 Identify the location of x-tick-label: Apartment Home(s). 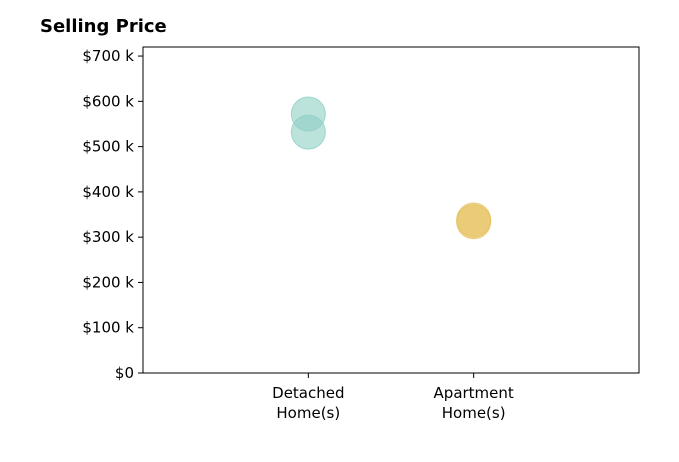
(474, 403).